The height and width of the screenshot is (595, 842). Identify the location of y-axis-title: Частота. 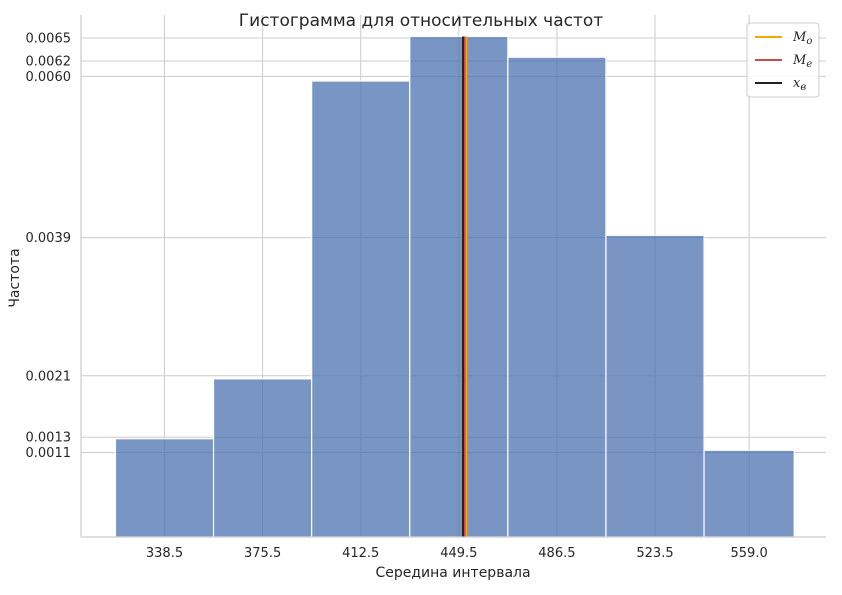
(15, 277).